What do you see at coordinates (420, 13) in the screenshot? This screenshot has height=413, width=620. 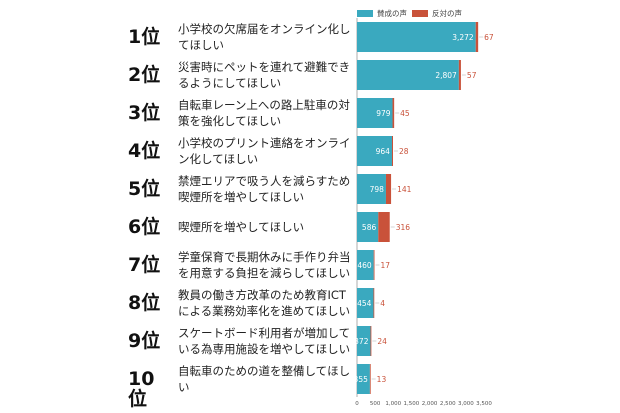 I see `legend-swatch-oppose` at bounding box center [420, 13].